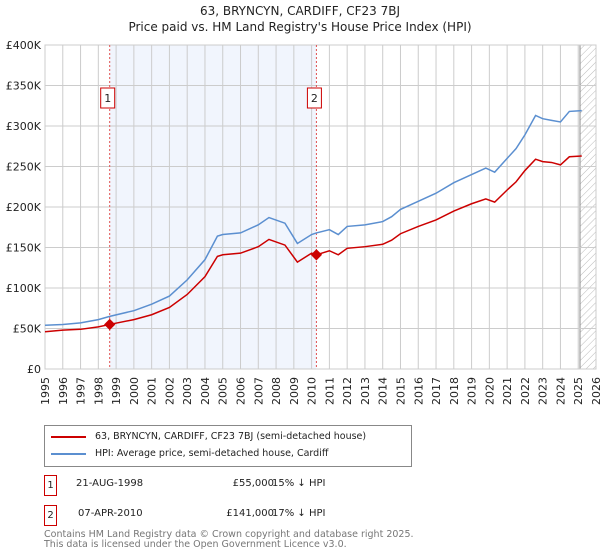 Image resolution: width=600 pixels, height=560 pixels. I want to click on x-tick-label: 2010, so click(312, 391).